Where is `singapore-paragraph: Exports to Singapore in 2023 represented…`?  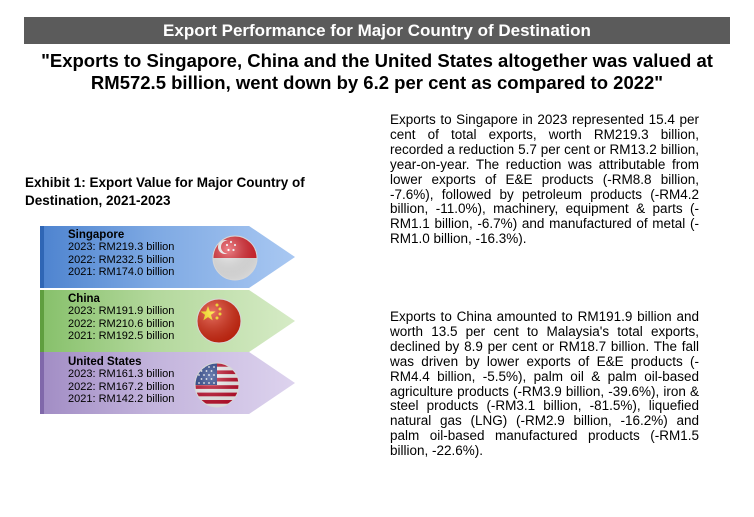
singapore-paragraph: Exports to Singapore in 2023 represented… is located at coordinates (544, 179).